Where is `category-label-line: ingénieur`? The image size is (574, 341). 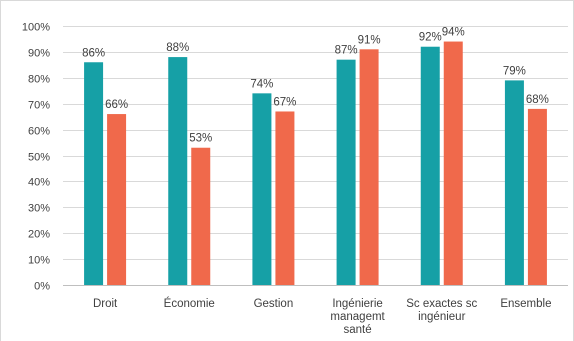 category-label-line: ingénieur is located at coordinates (441, 317).